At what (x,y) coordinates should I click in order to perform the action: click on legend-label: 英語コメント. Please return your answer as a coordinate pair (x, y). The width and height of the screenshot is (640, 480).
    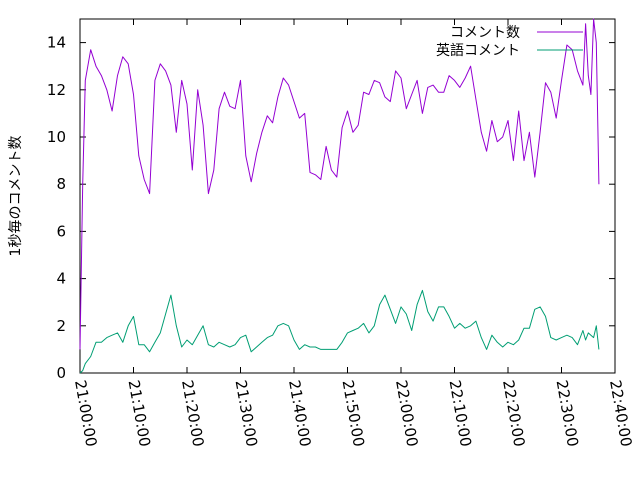
    Looking at the image, I should click on (478, 50).